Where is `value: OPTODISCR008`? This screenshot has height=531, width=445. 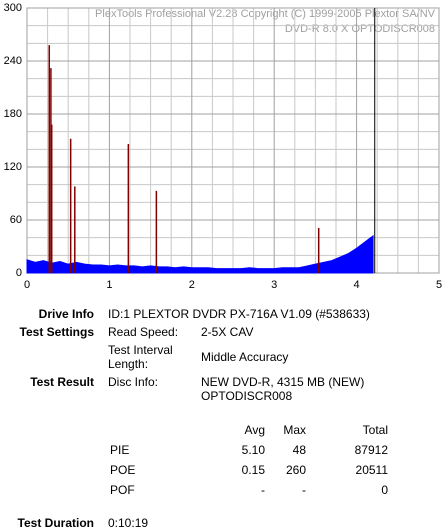 value: OPTODISCR008 is located at coordinates (247, 396).